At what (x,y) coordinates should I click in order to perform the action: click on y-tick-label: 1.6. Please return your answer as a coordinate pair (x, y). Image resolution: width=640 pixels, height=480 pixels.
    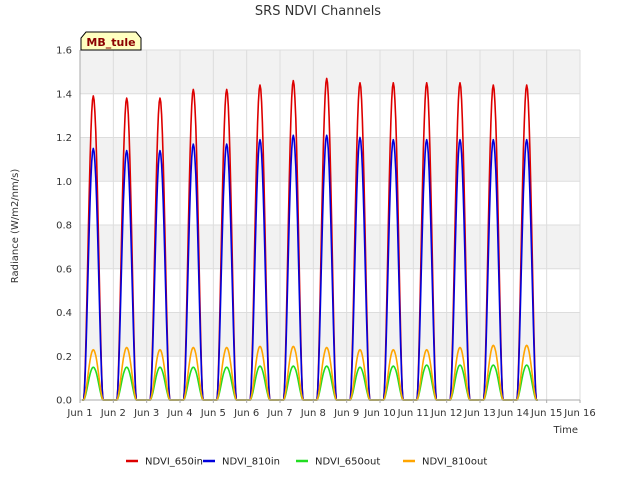
    Looking at the image, I should click on (64, 51).